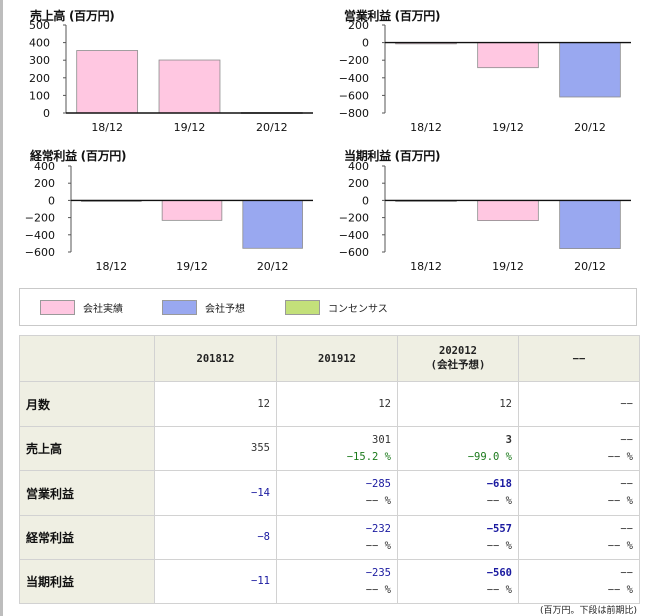 This screenshot has height=616, width=654. What do you see at coordinates (458, 537) in the screenshot?
I see `cell-value: −557 −− %` at bounding box center [458, 537].